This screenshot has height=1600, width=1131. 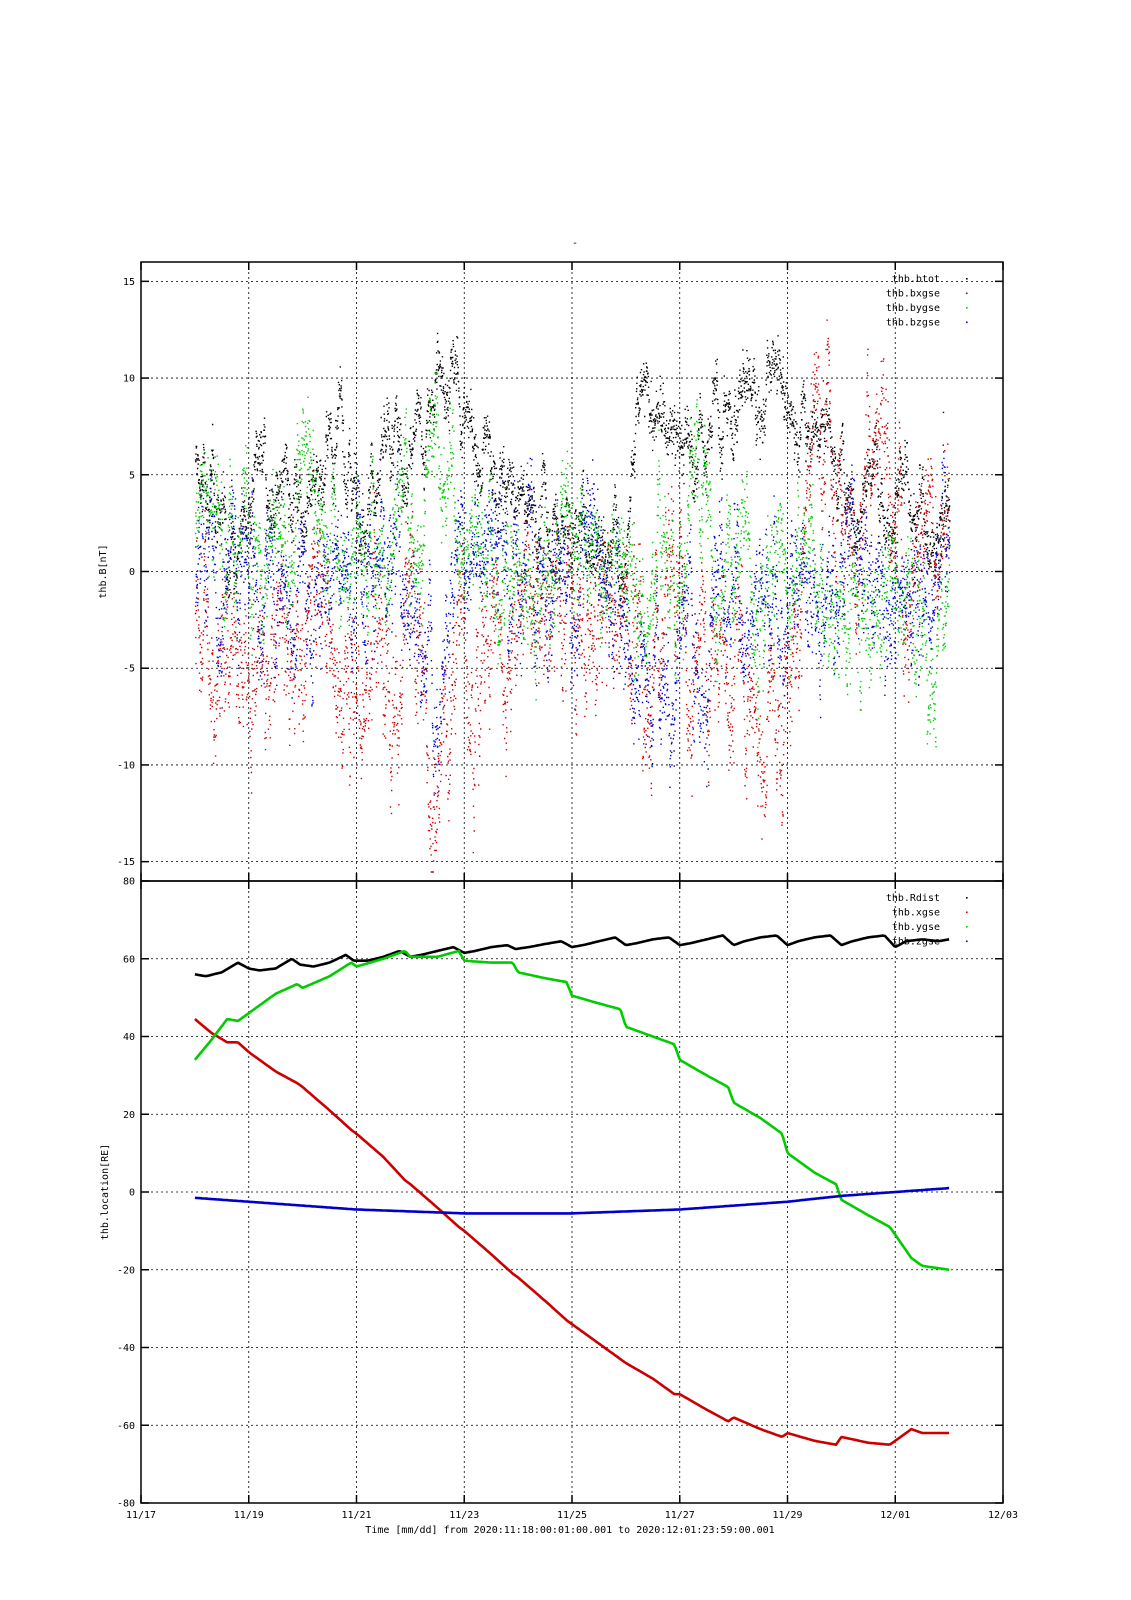 What do you see at coordinates (105, 1192) in the screenshot?
I see `y-axis-label: thb.location[RE]` at bounding box center [105, 1192].